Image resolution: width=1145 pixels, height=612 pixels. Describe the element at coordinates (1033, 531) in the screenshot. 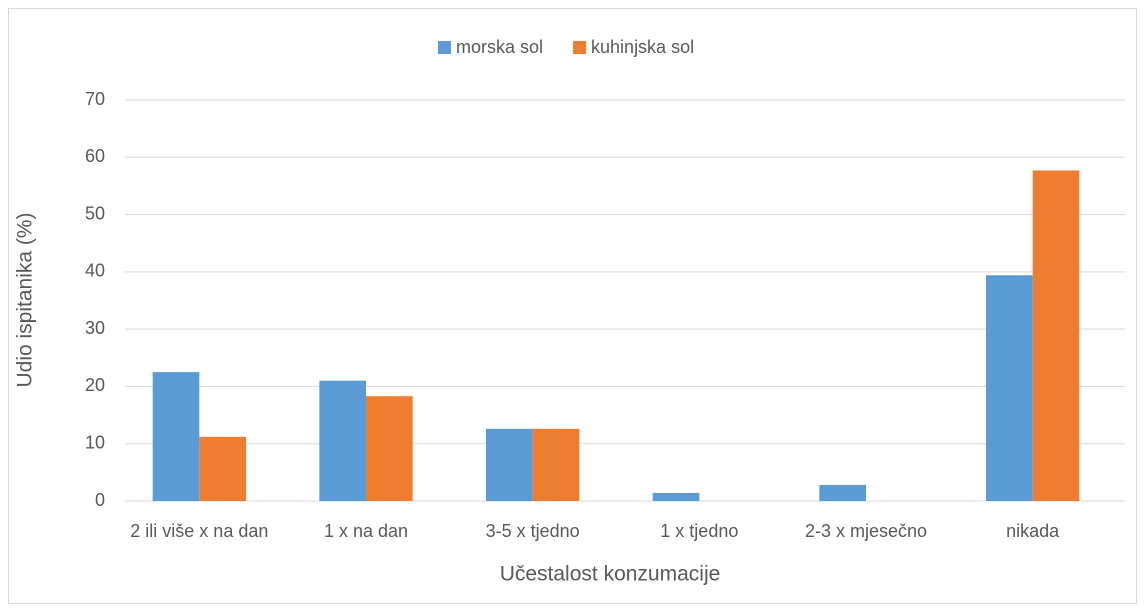

I see `x-tick-label: nikada` at that location.